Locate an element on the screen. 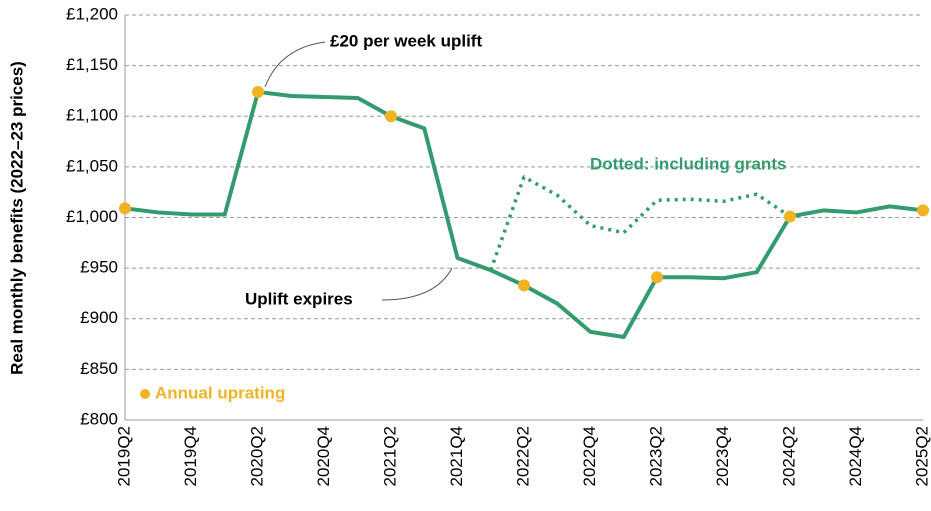 This screenshot has width=931, height=511. legend-marker is located at coordinates (145, 394).